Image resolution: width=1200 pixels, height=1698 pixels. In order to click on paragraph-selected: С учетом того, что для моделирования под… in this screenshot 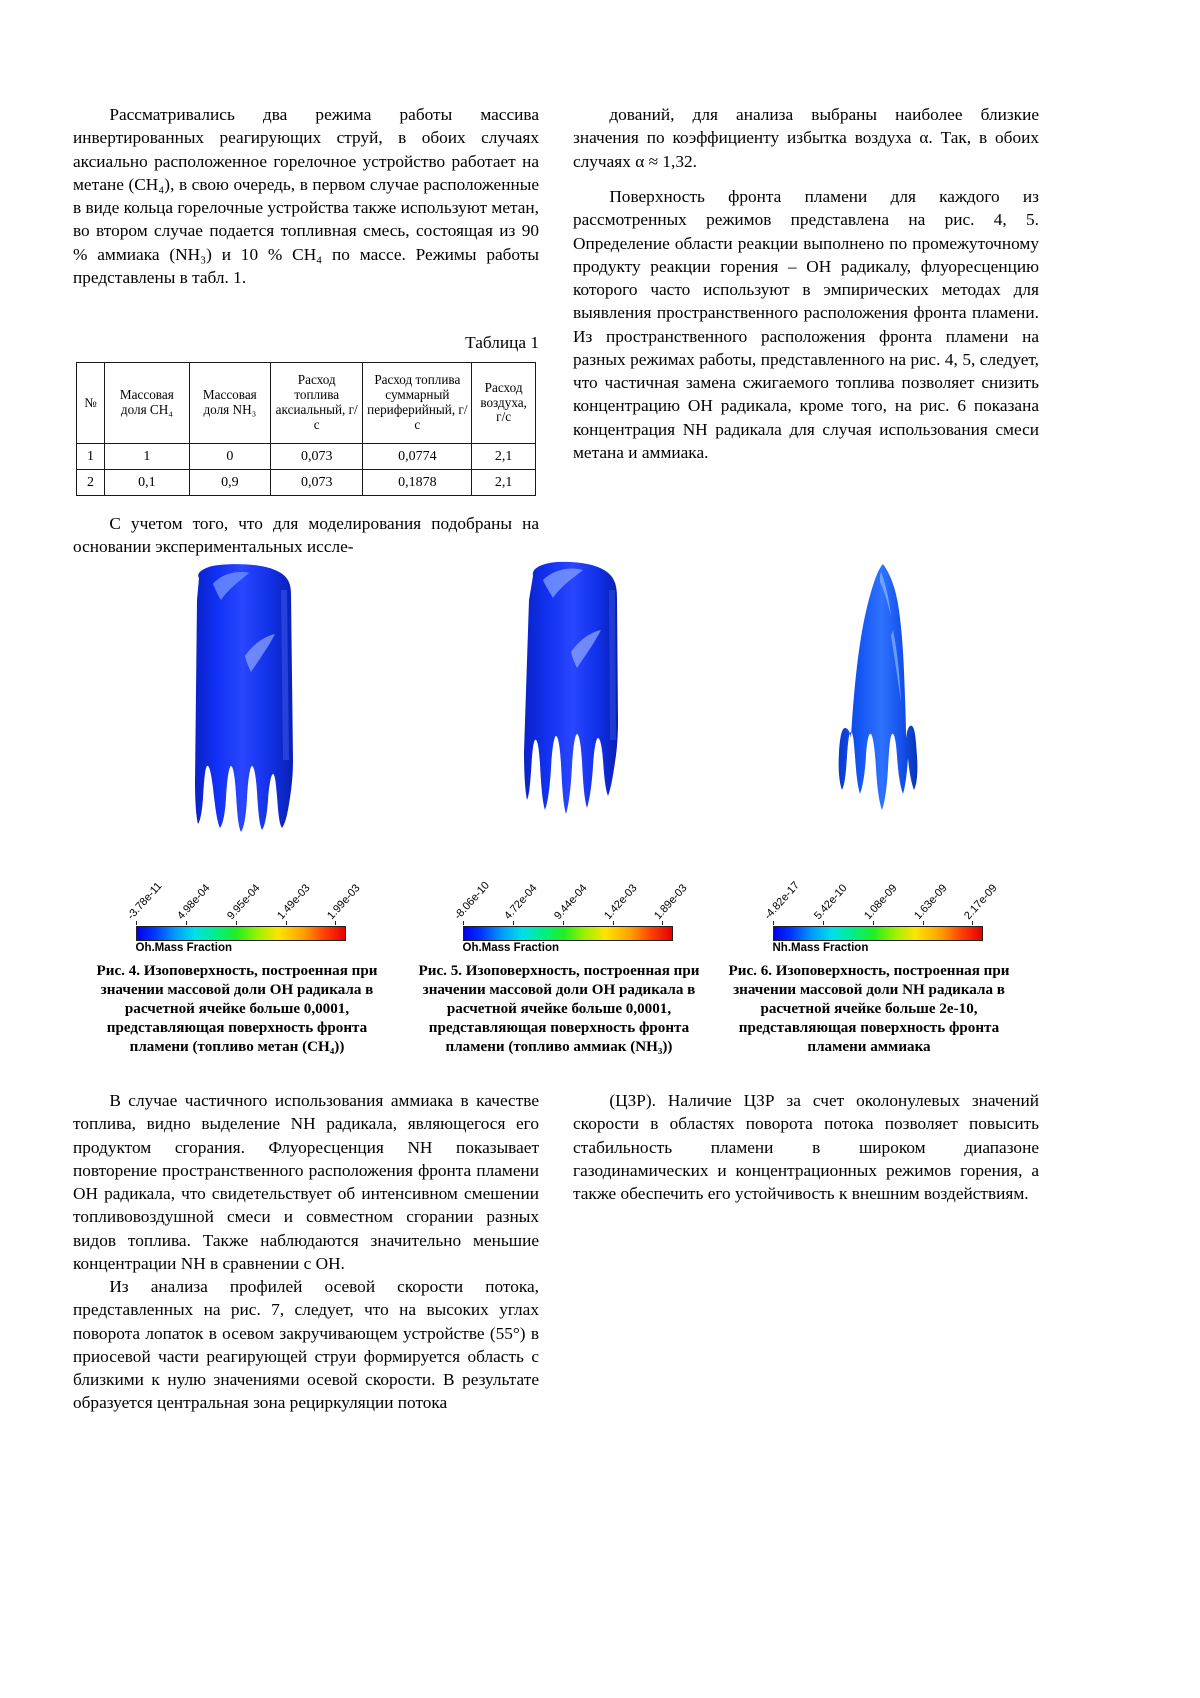, I will do `click(306, 535)`.